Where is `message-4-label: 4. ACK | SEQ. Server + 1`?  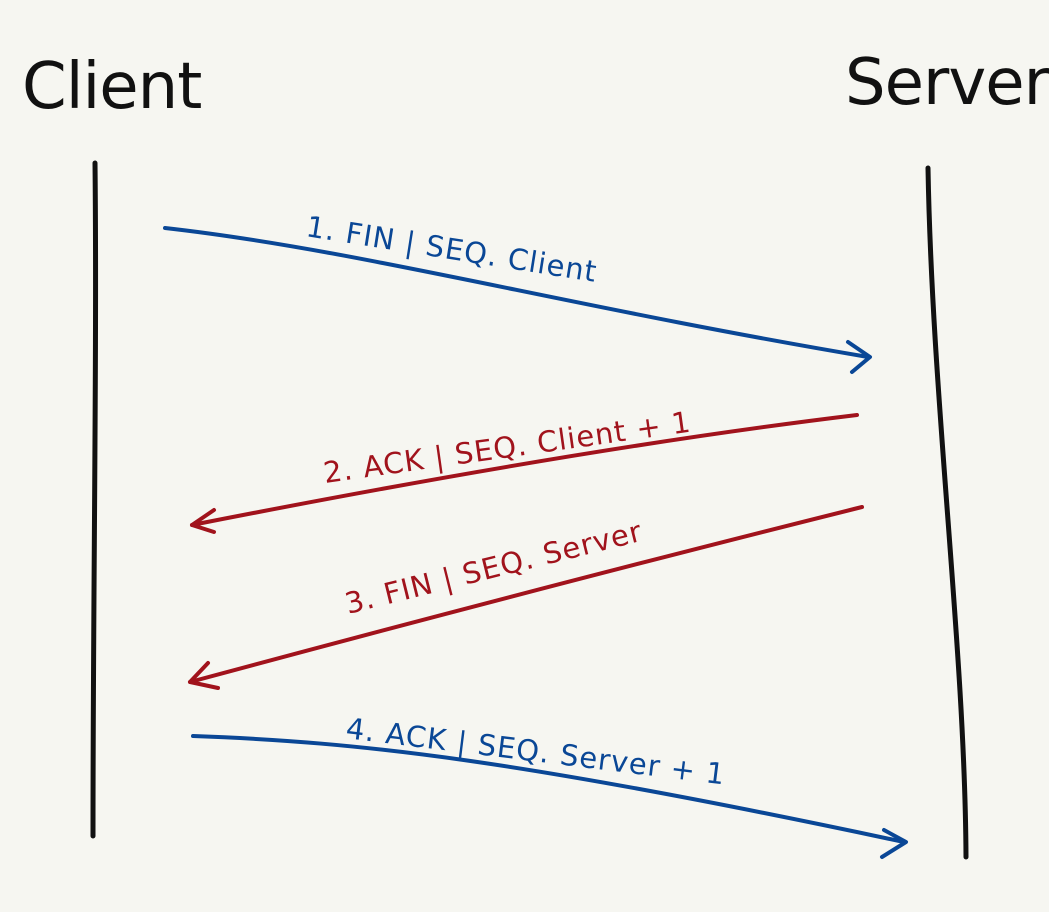
message-4-label: 4. ACK | SEQ. Server + 1 is located at coordinates (535, 751).